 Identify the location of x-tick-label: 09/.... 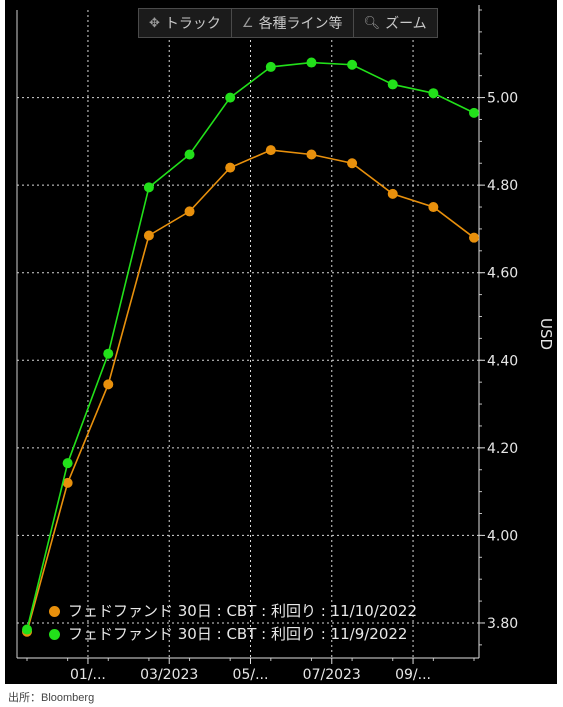
(413, 675).